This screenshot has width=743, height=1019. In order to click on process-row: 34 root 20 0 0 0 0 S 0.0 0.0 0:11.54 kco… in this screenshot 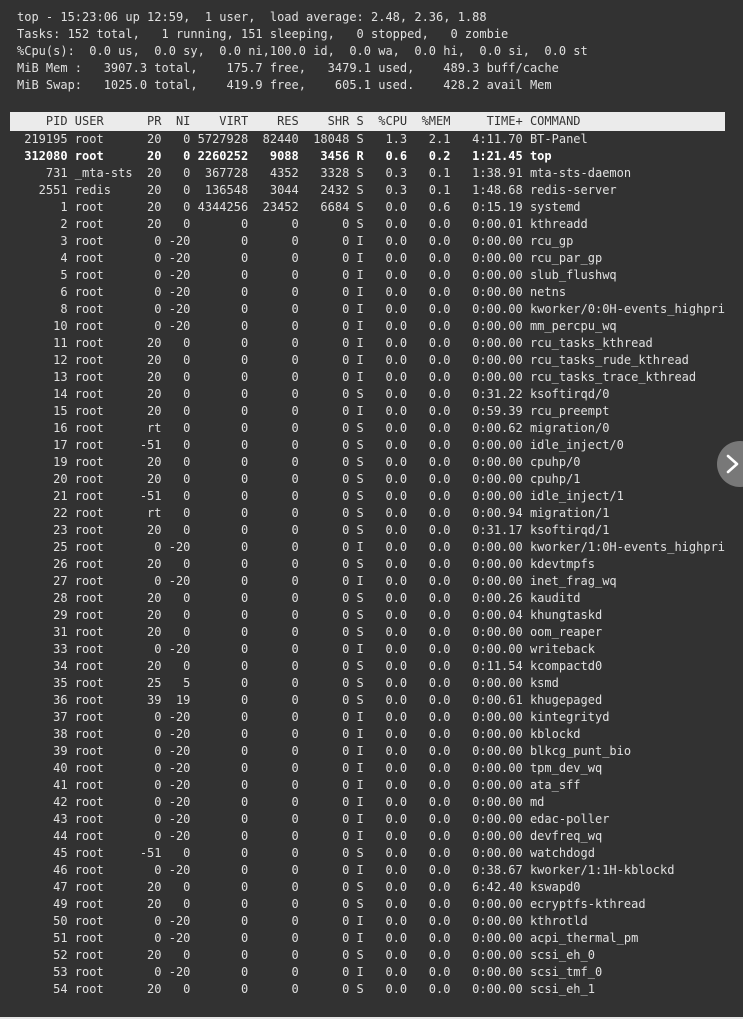, I will do `click(310, 666)`.